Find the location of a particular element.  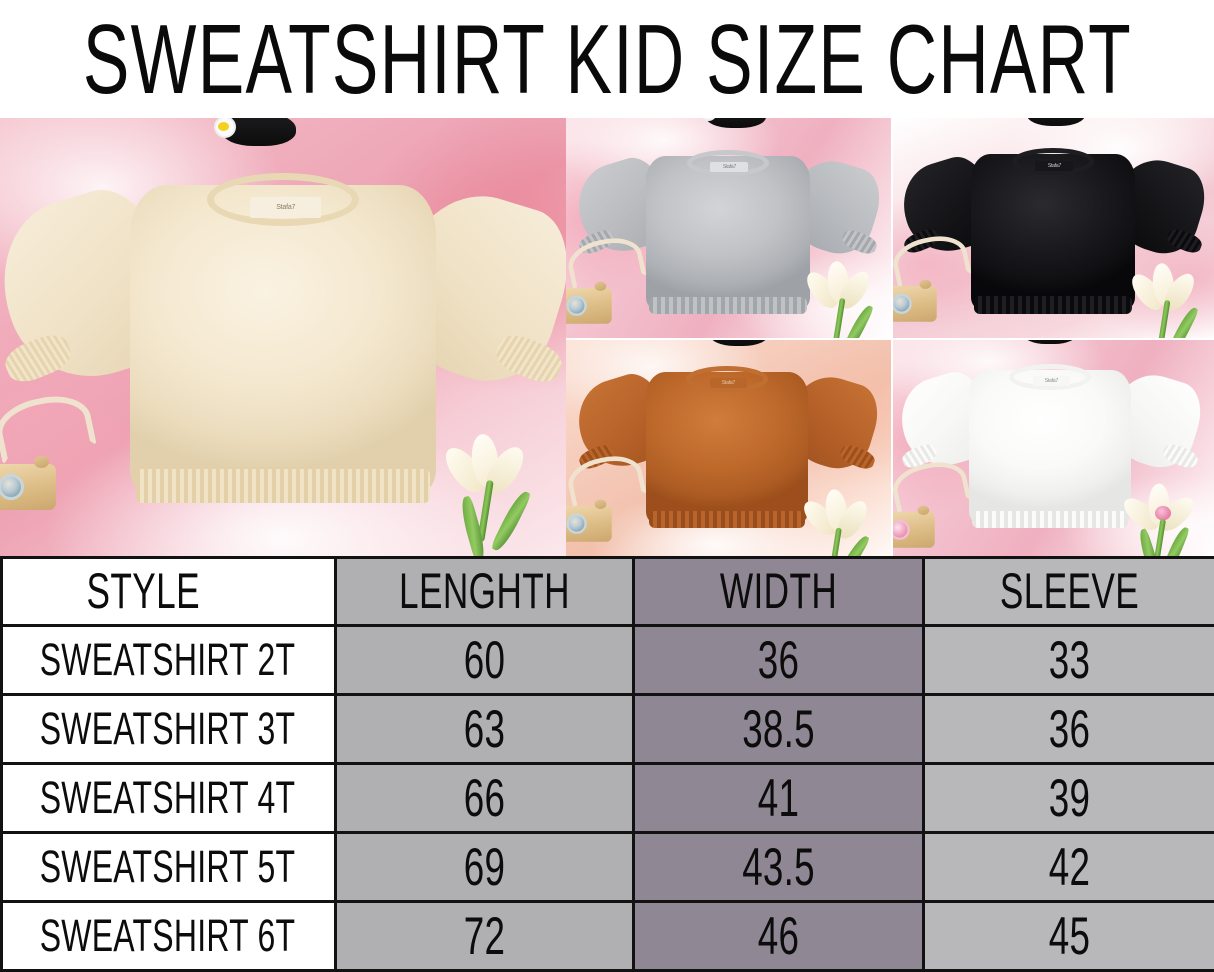

table-row: SWEATSHIRT 4T 66 41 39 is located at coordinates (607, 798).